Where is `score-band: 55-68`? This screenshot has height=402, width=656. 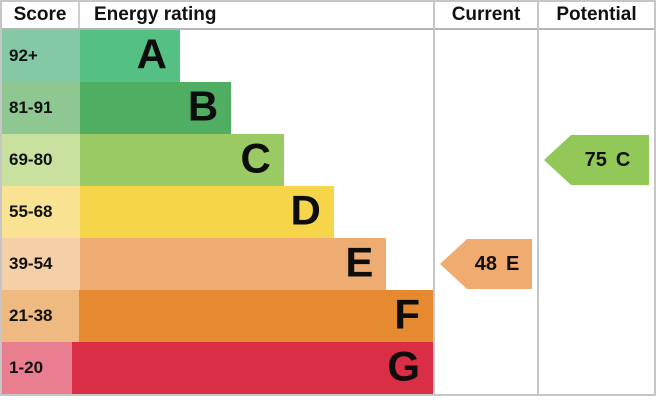 score-band: 55-68 is located at coordinates (41, 212).